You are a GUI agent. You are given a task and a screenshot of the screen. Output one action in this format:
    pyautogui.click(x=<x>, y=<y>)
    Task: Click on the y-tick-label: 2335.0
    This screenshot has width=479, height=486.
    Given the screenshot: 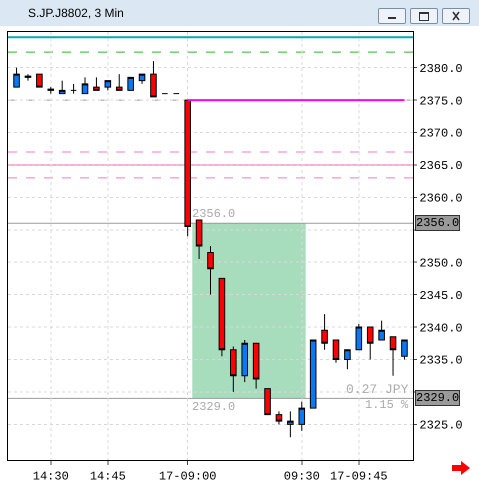 What is the action you would take?
    pyautogui.click(x=441, y=361)
    